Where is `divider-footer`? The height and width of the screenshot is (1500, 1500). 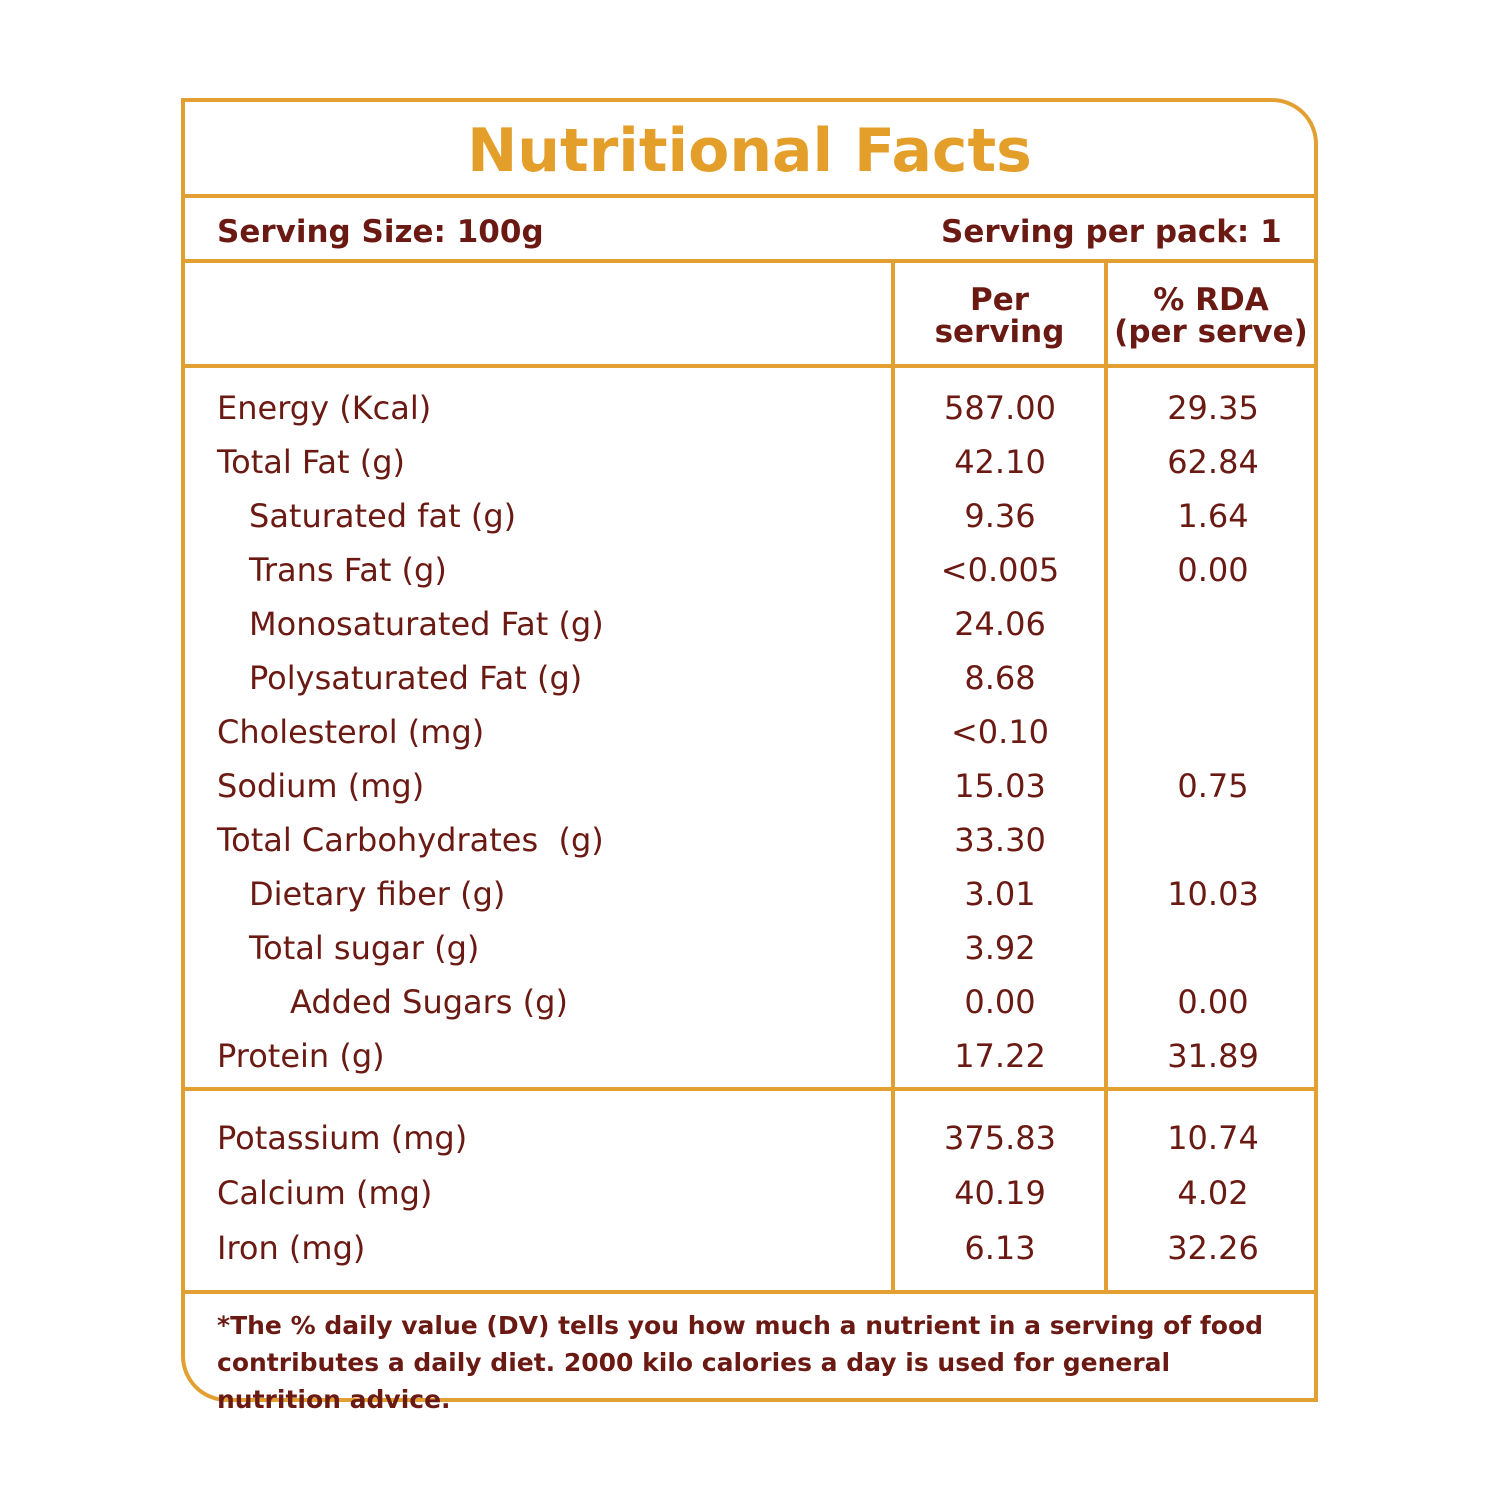 divider-footer is located at coordinates (749, 1292).